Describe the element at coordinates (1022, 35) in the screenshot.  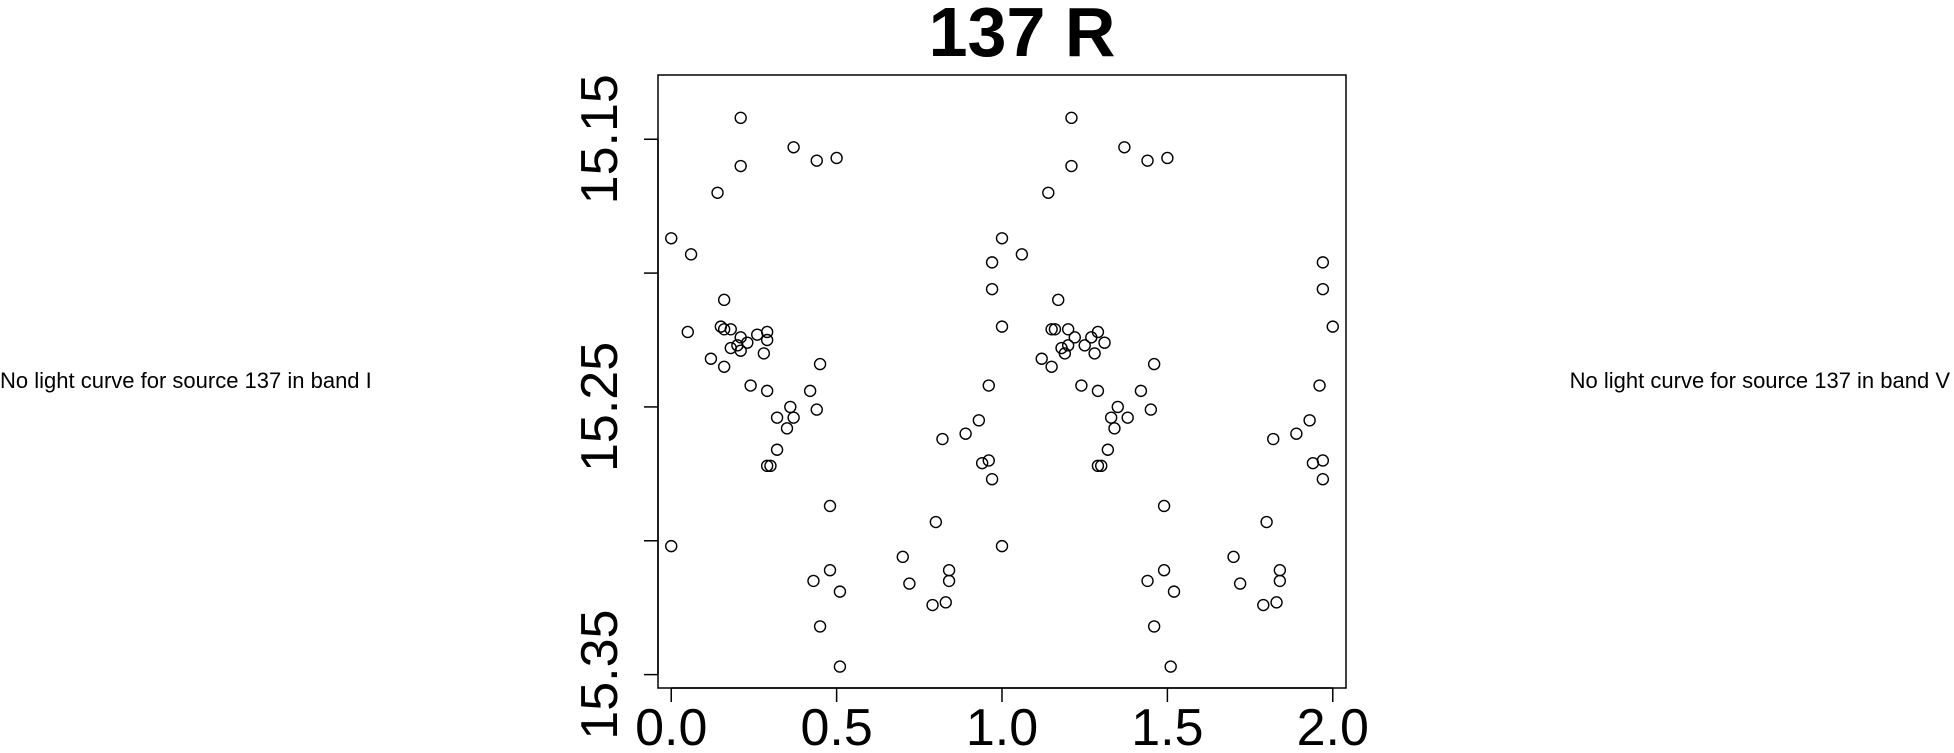
I see `chart-title: 137 R` at that location.